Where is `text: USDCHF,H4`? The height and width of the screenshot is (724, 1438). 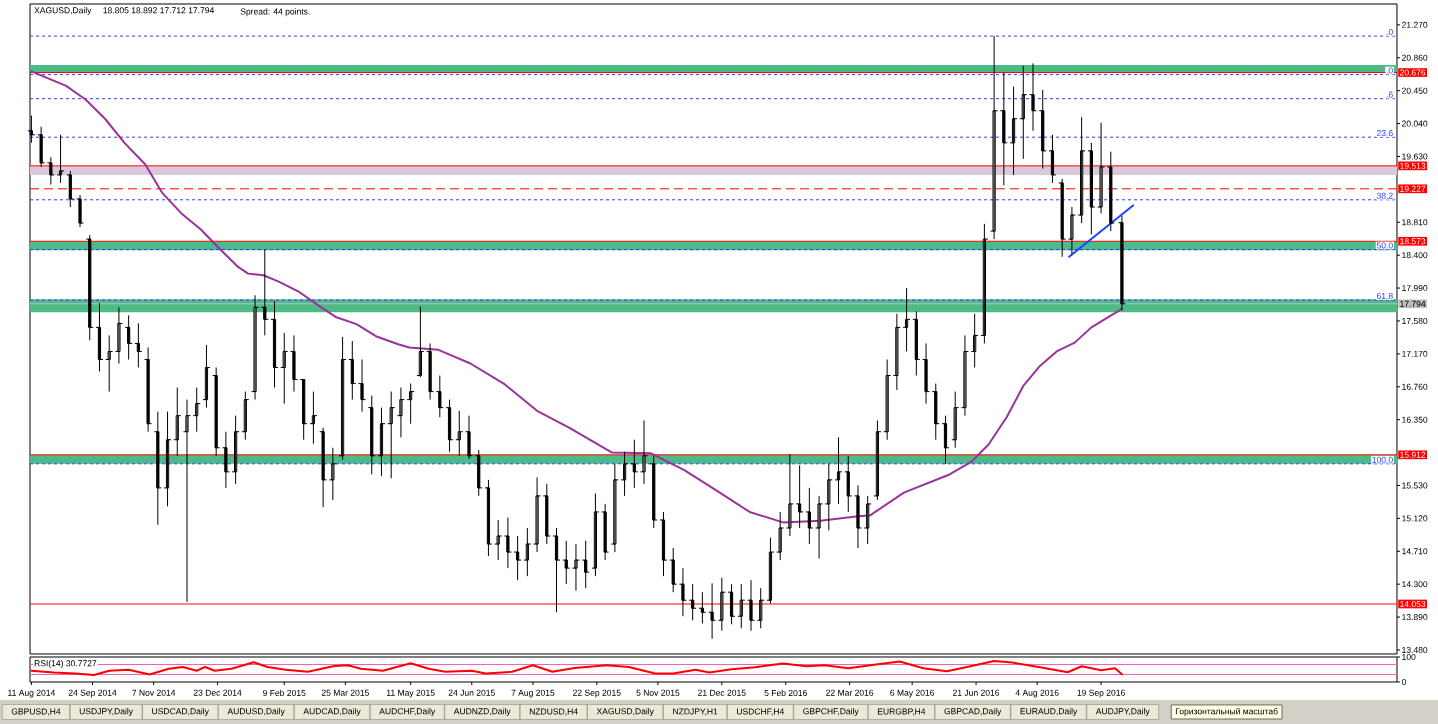 text: USDCHF,H4 is located at coordinates (760, 712).